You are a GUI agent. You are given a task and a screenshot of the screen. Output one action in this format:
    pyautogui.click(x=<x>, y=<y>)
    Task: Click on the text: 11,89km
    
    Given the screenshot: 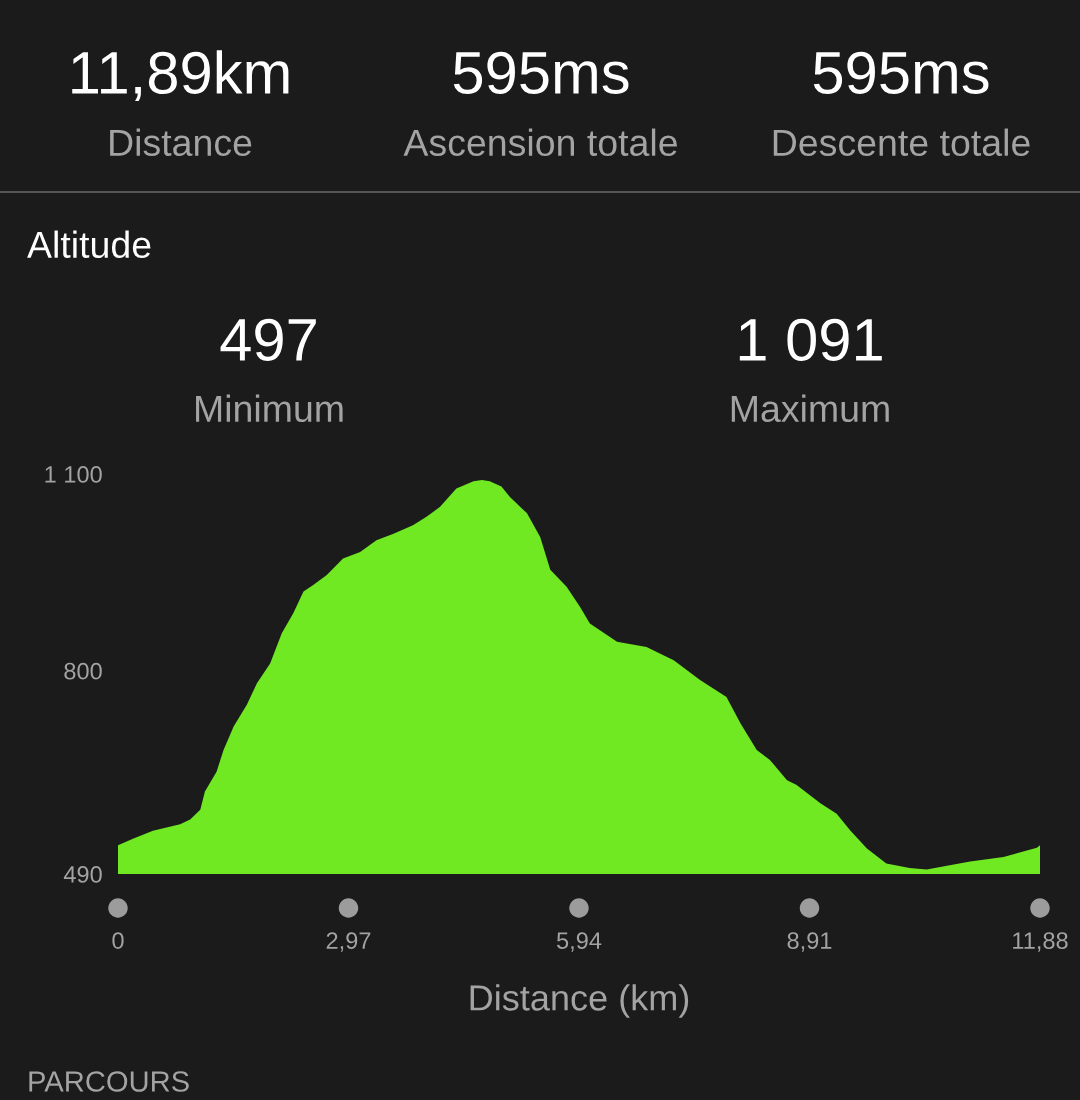 What is the action you would take?
    pyautogui.click(x=180, y=76)
    